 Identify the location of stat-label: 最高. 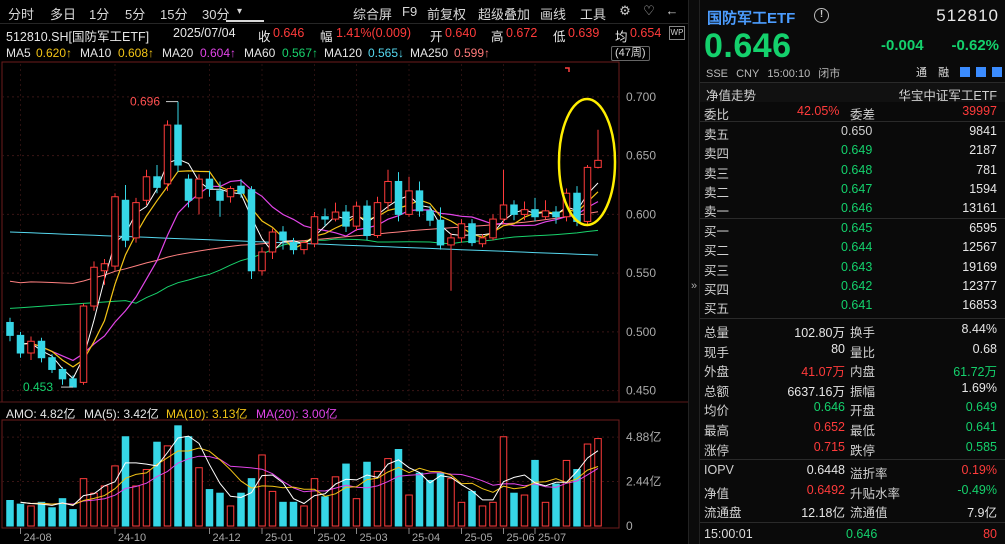
(717, 431).